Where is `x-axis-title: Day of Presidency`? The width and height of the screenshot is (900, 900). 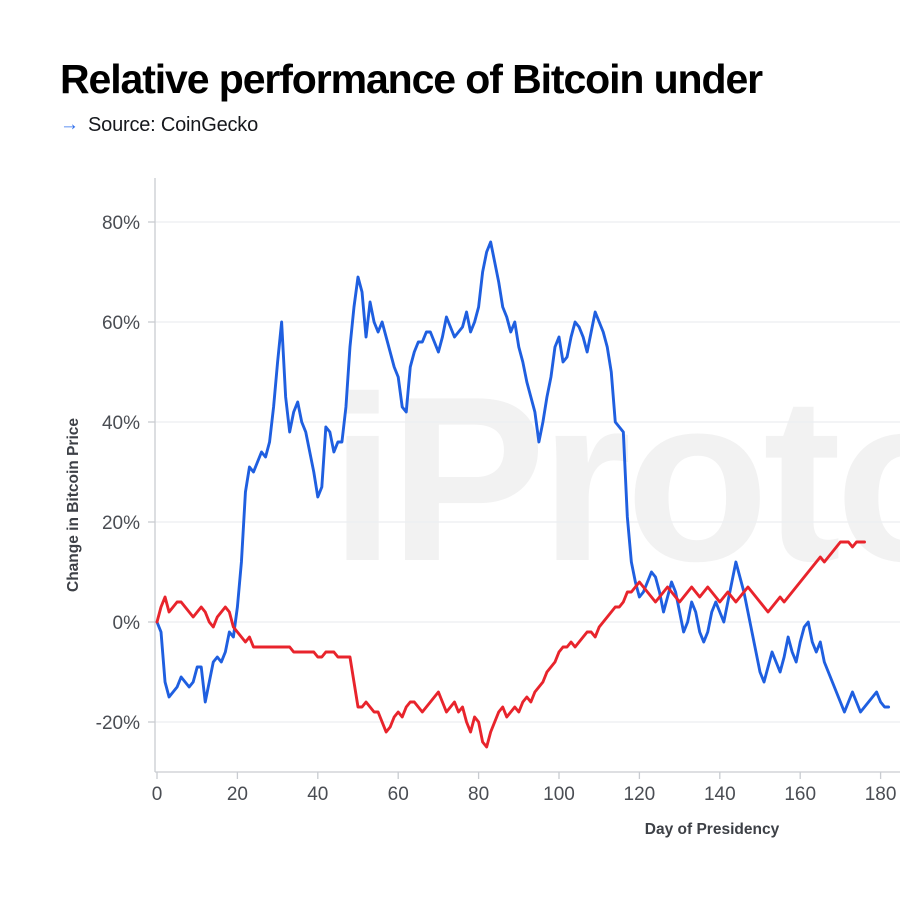 x-axis-title: Day of Presidency is located at coordinates (712, 829).